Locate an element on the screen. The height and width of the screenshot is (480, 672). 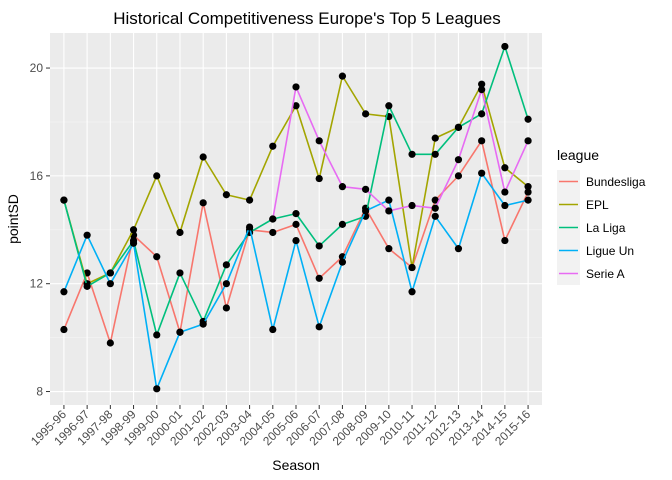
legend-item: Ligue Un is located at coordinates (595, 250).